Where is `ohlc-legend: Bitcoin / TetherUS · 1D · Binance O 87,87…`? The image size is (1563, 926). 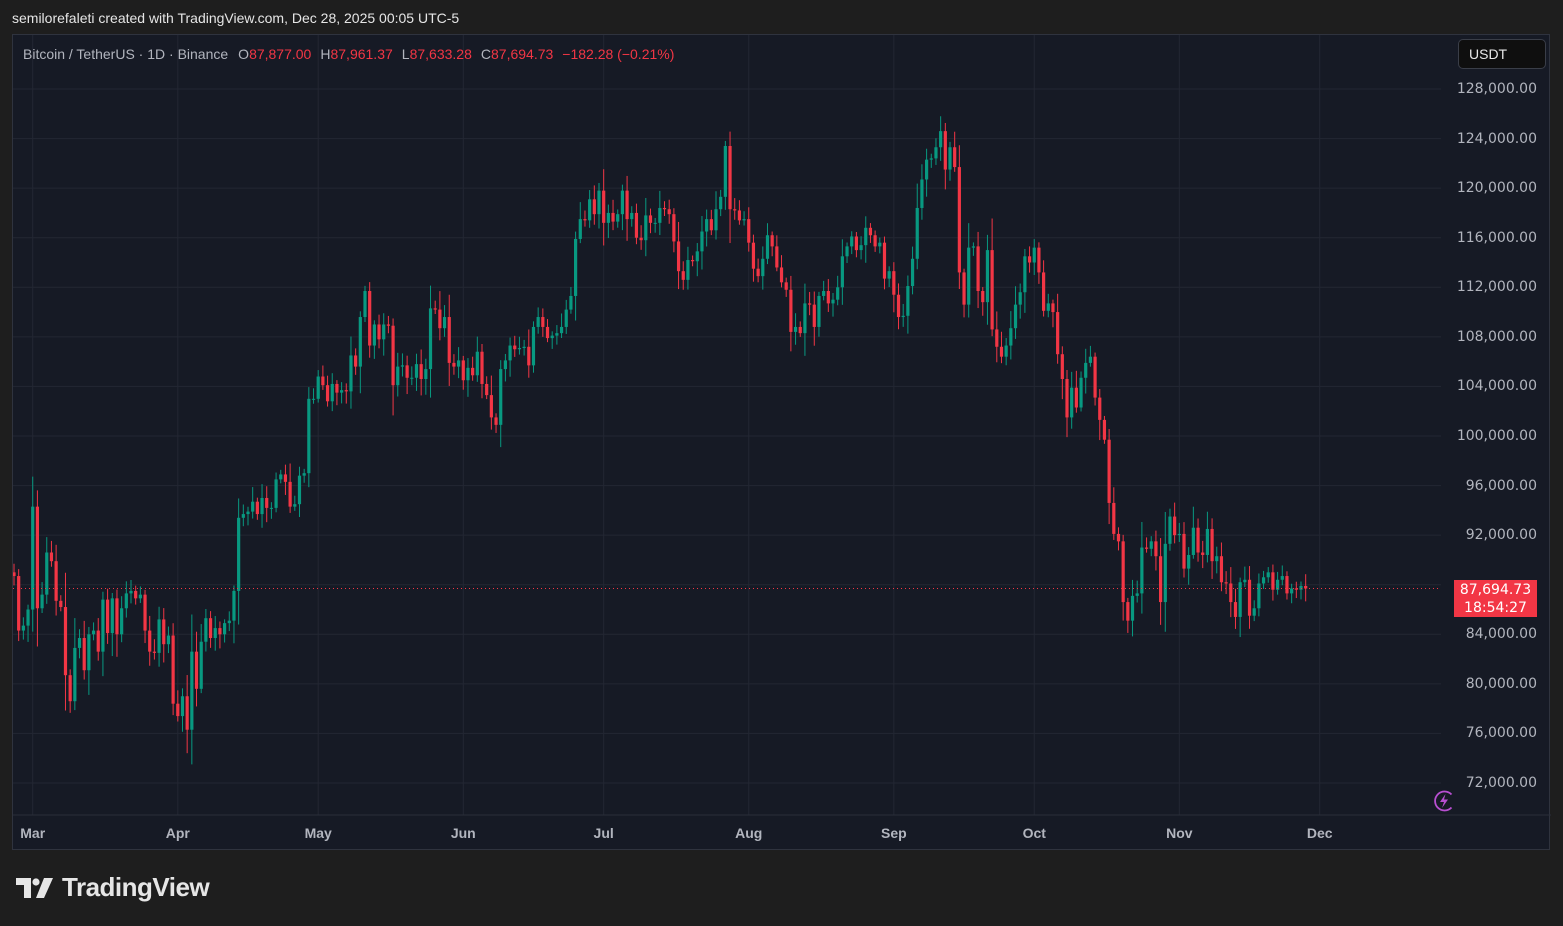
ohlc-legend: Bitcoin / TetherUS · 1D · Binance O 87,87… is located at coordinates (348, 54).